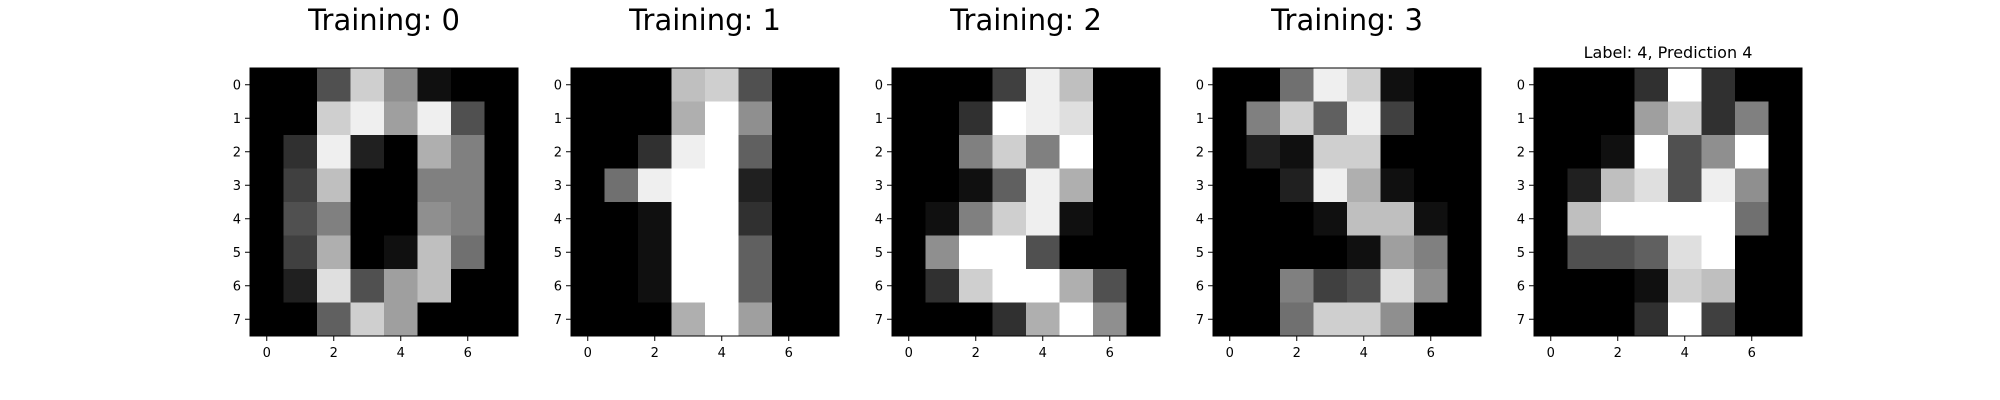 This screenshot has height=400, width=2000. Describe the element at coordinates (334, 353) in the screenshot. I see `x-tick-label: 2` at that location.